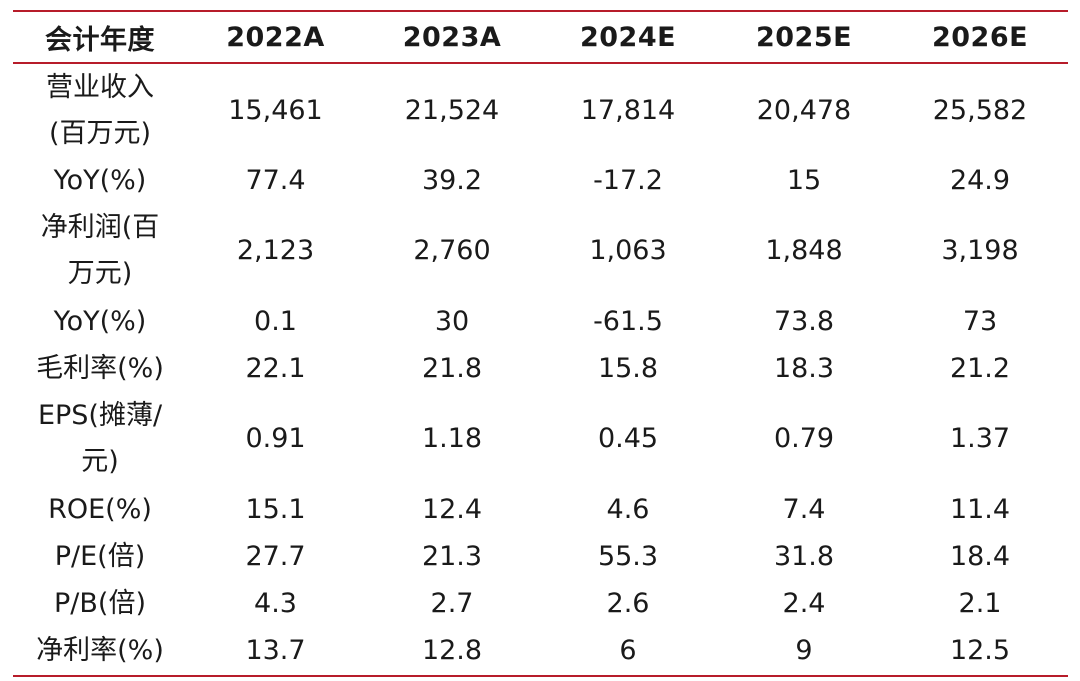 The width and height of the screenshot is (1080, 681). What do you see at coordinates (628, 556) in the screenshot?
I see `table-cell: 55.3` at bounding box center [628, 556].